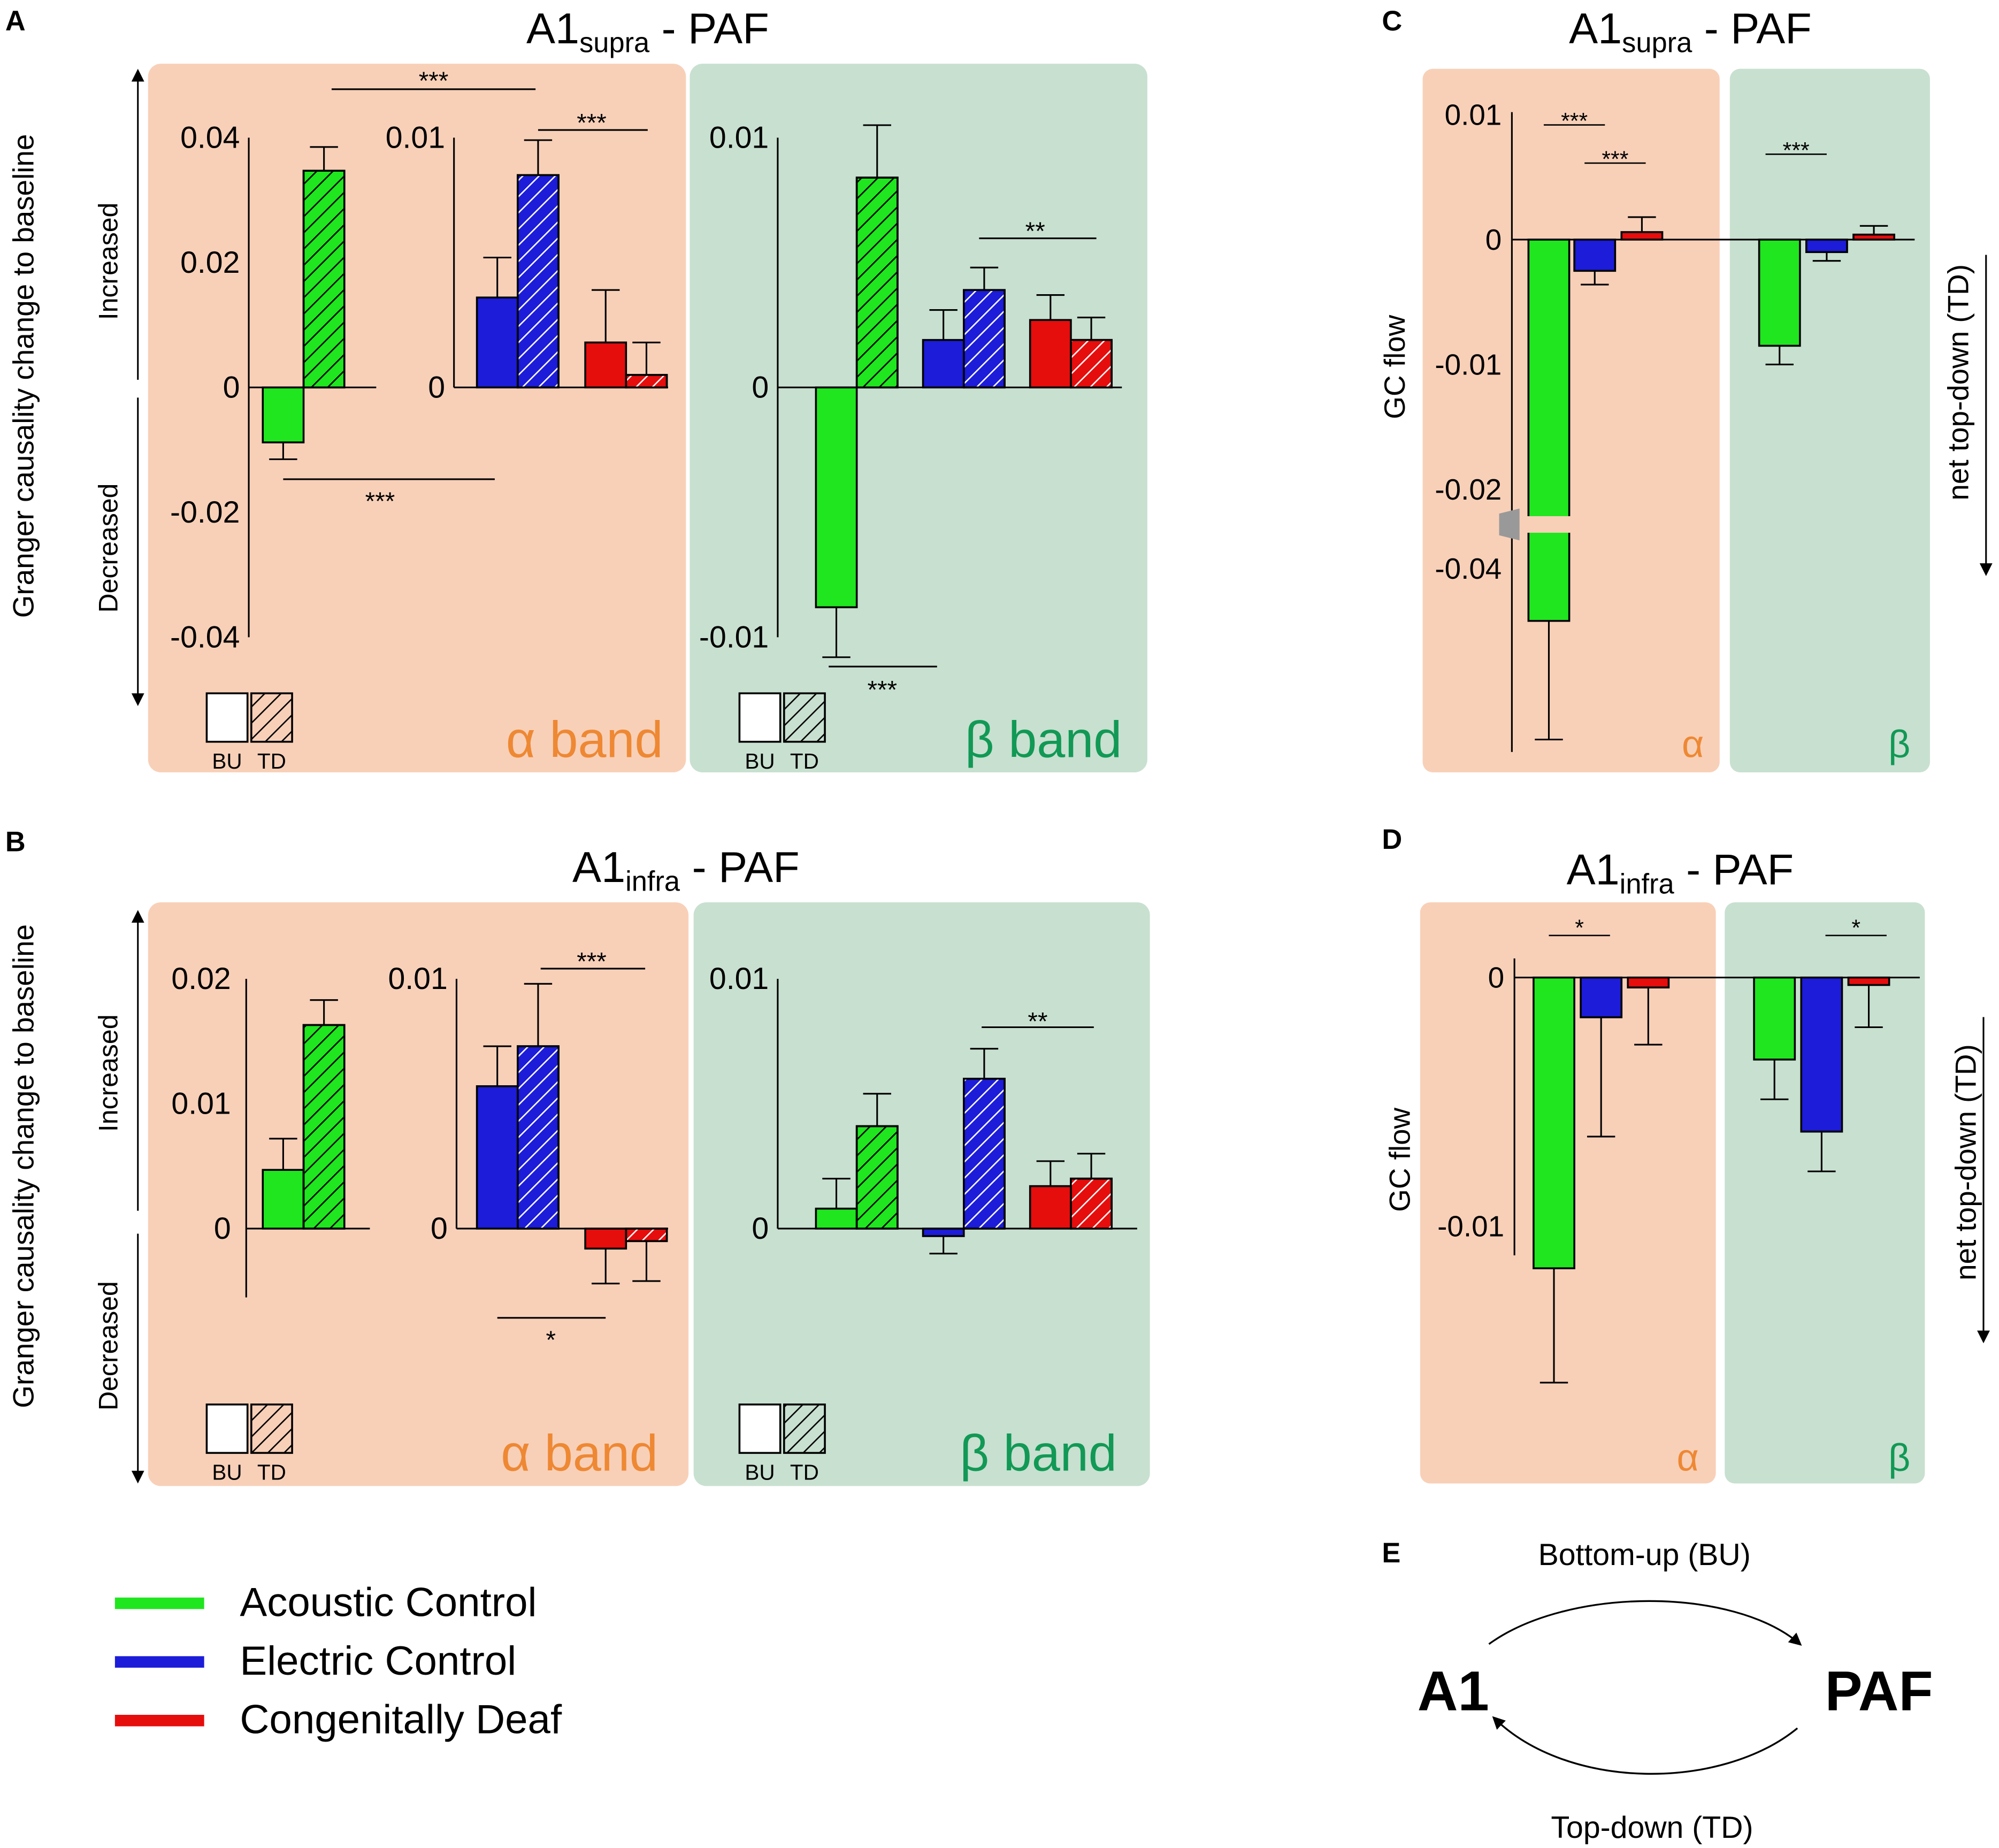 The width and height of the screenshot is (1999, 1848). Describe the element at coordinates (910, 389) in the screenshot. I see `chart-a-beta: 0.01 0 -0.01` at that location.